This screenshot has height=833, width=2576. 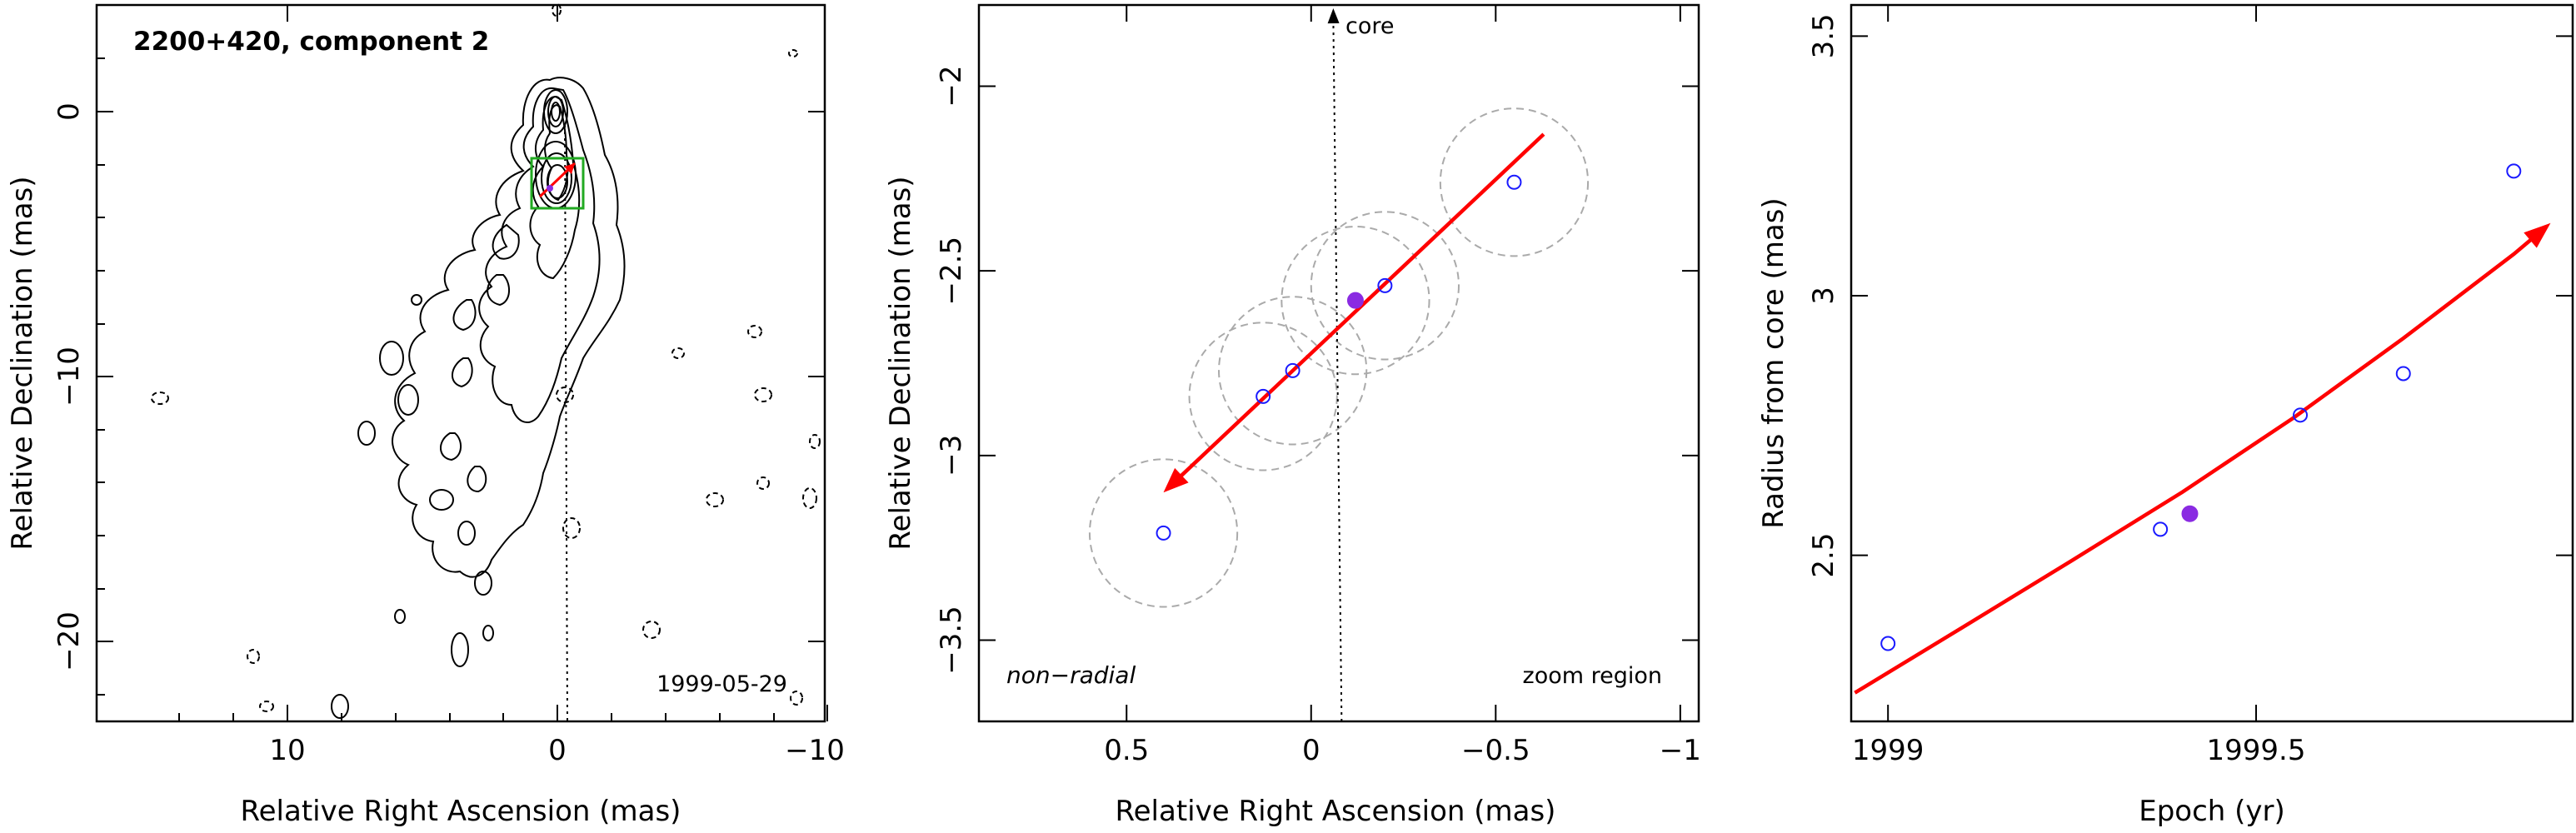 What do you see at coordinates (550, 188) in the screenshot?
I see `panel1-component-marker` at bounding box center [550, 188].